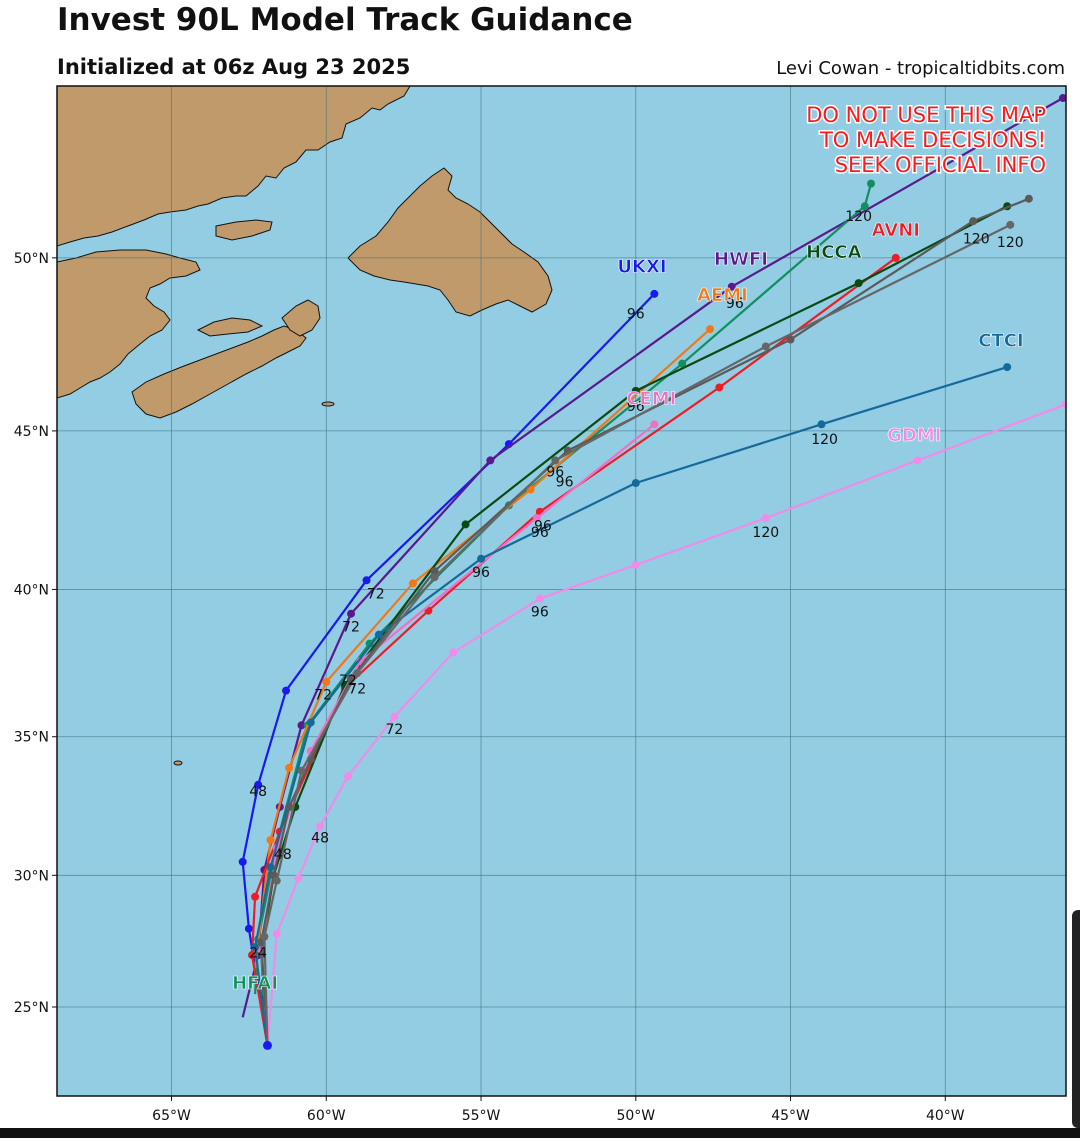 The width and height of the screenshot is (1080, 1142). What do you see at coordinates (31, 738) in the screenshot?
I see `lat-tick-label: 35°N` at bounding box center [31, 738].